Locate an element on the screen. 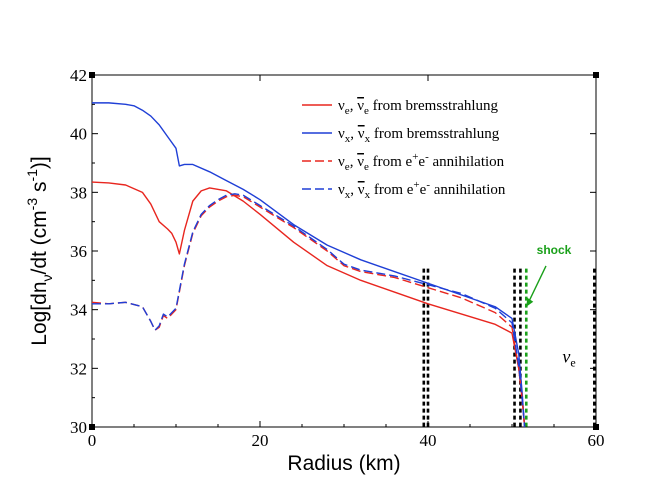 This screenshot has height=498, width=664. shock-label: shock is located at coordinates (554, 250).